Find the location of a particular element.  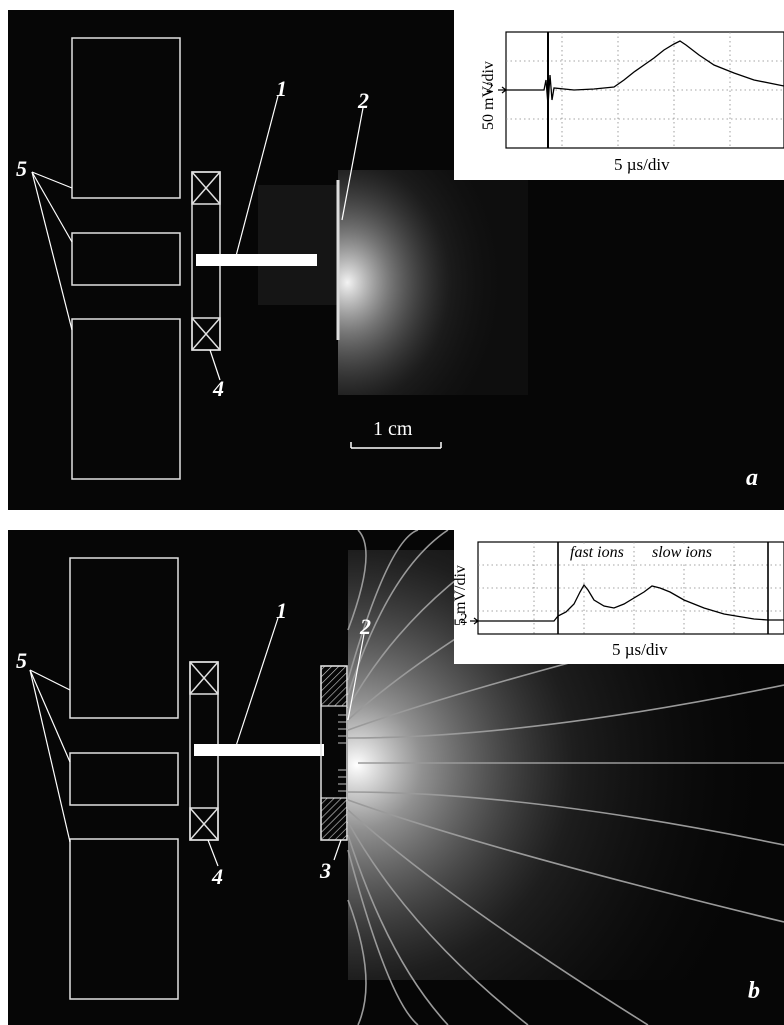

signal-trace-a is located at coordinates (645, 73).